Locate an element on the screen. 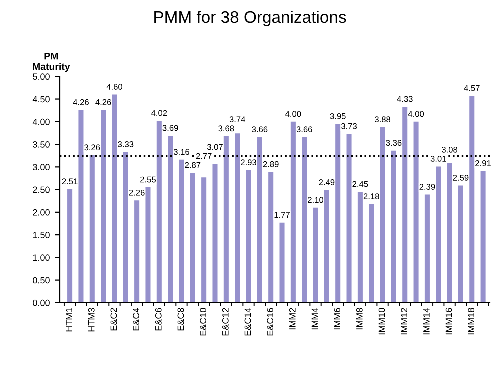 This screenshot has height=365, width=500. data-label: 3.68 is located at coordinates (226, 129).